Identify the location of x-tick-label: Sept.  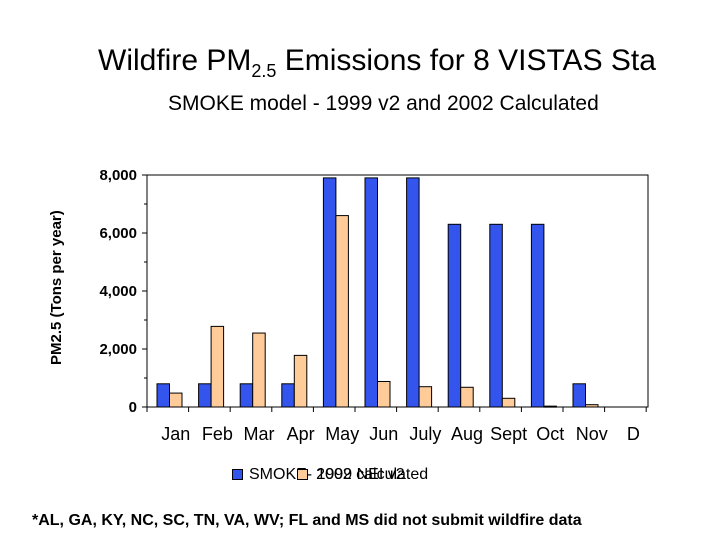
(508, 434).